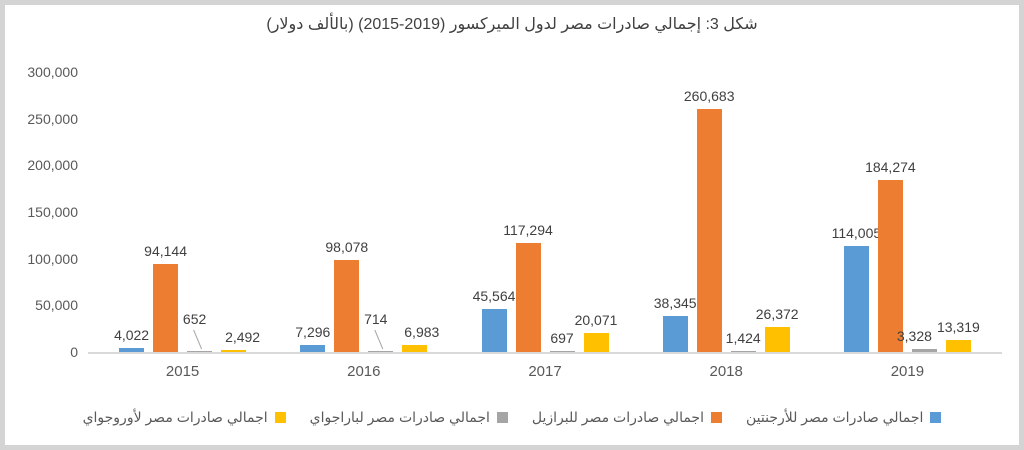 This screenshot has width=1024, height=450. What do you see at coordinates (777, 339) in the screenshot?
I see `bar-uruguay-2018` at bounding box center [777, 339].